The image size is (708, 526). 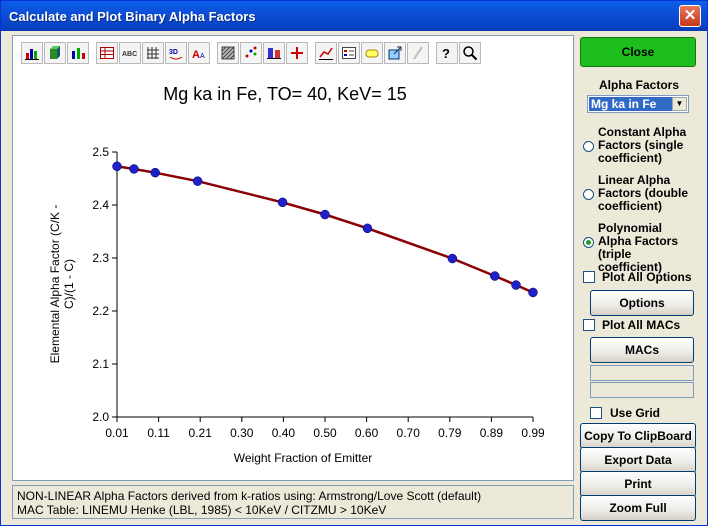 I want to click on y-tick-label: 2.2, so click(x=100, y=311).